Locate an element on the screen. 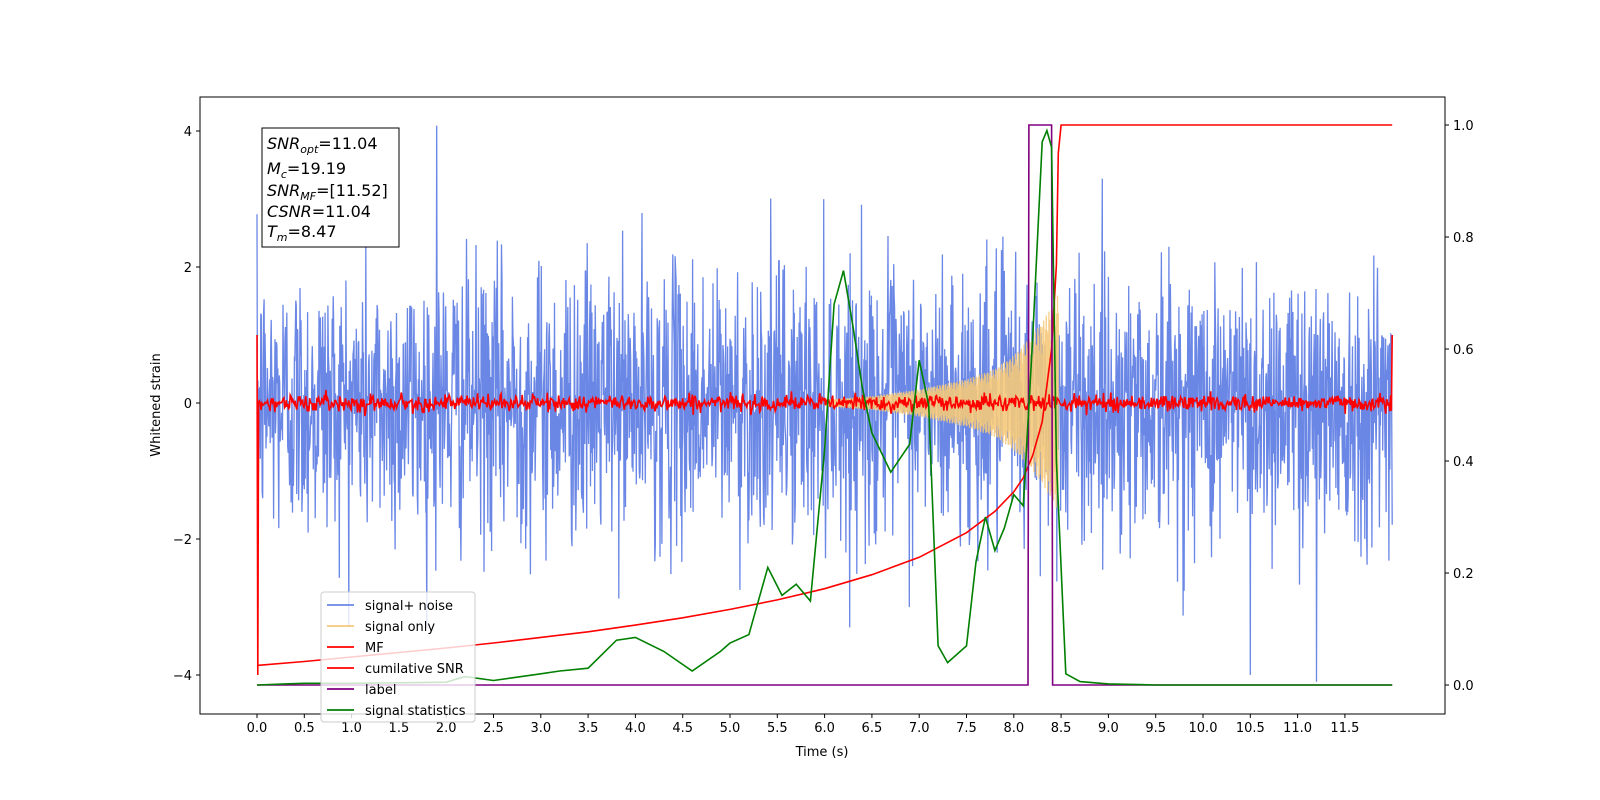  x-tick-label: 2.0 is located at coordinates (446, 728).